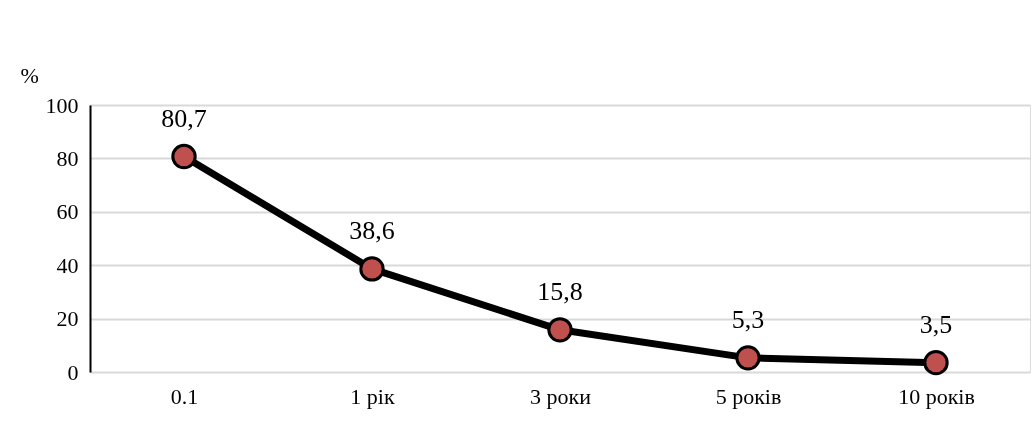 This screenshot has width=1032, height=426. What do you see at coordinates (560, 291) in the screenshot?
I see `text: 15,8` at bounding box center [560, 291].